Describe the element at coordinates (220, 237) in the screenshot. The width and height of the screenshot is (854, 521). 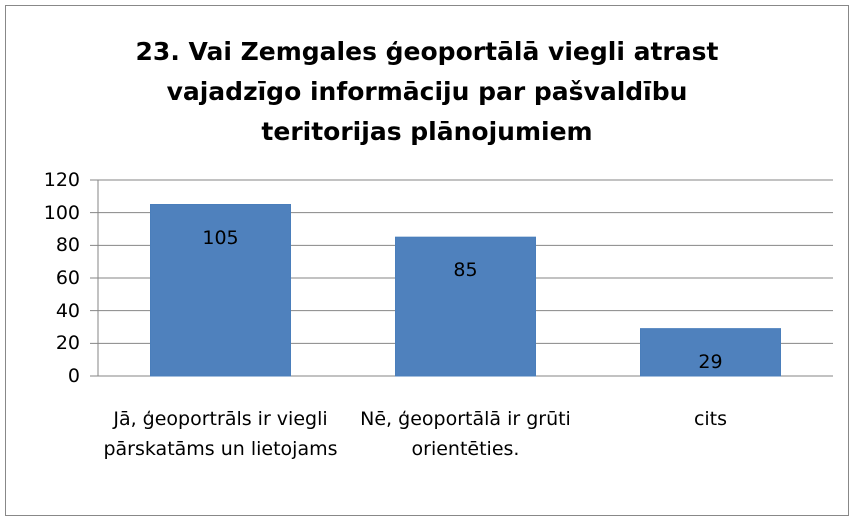
I see `data-label: 105` at that location.